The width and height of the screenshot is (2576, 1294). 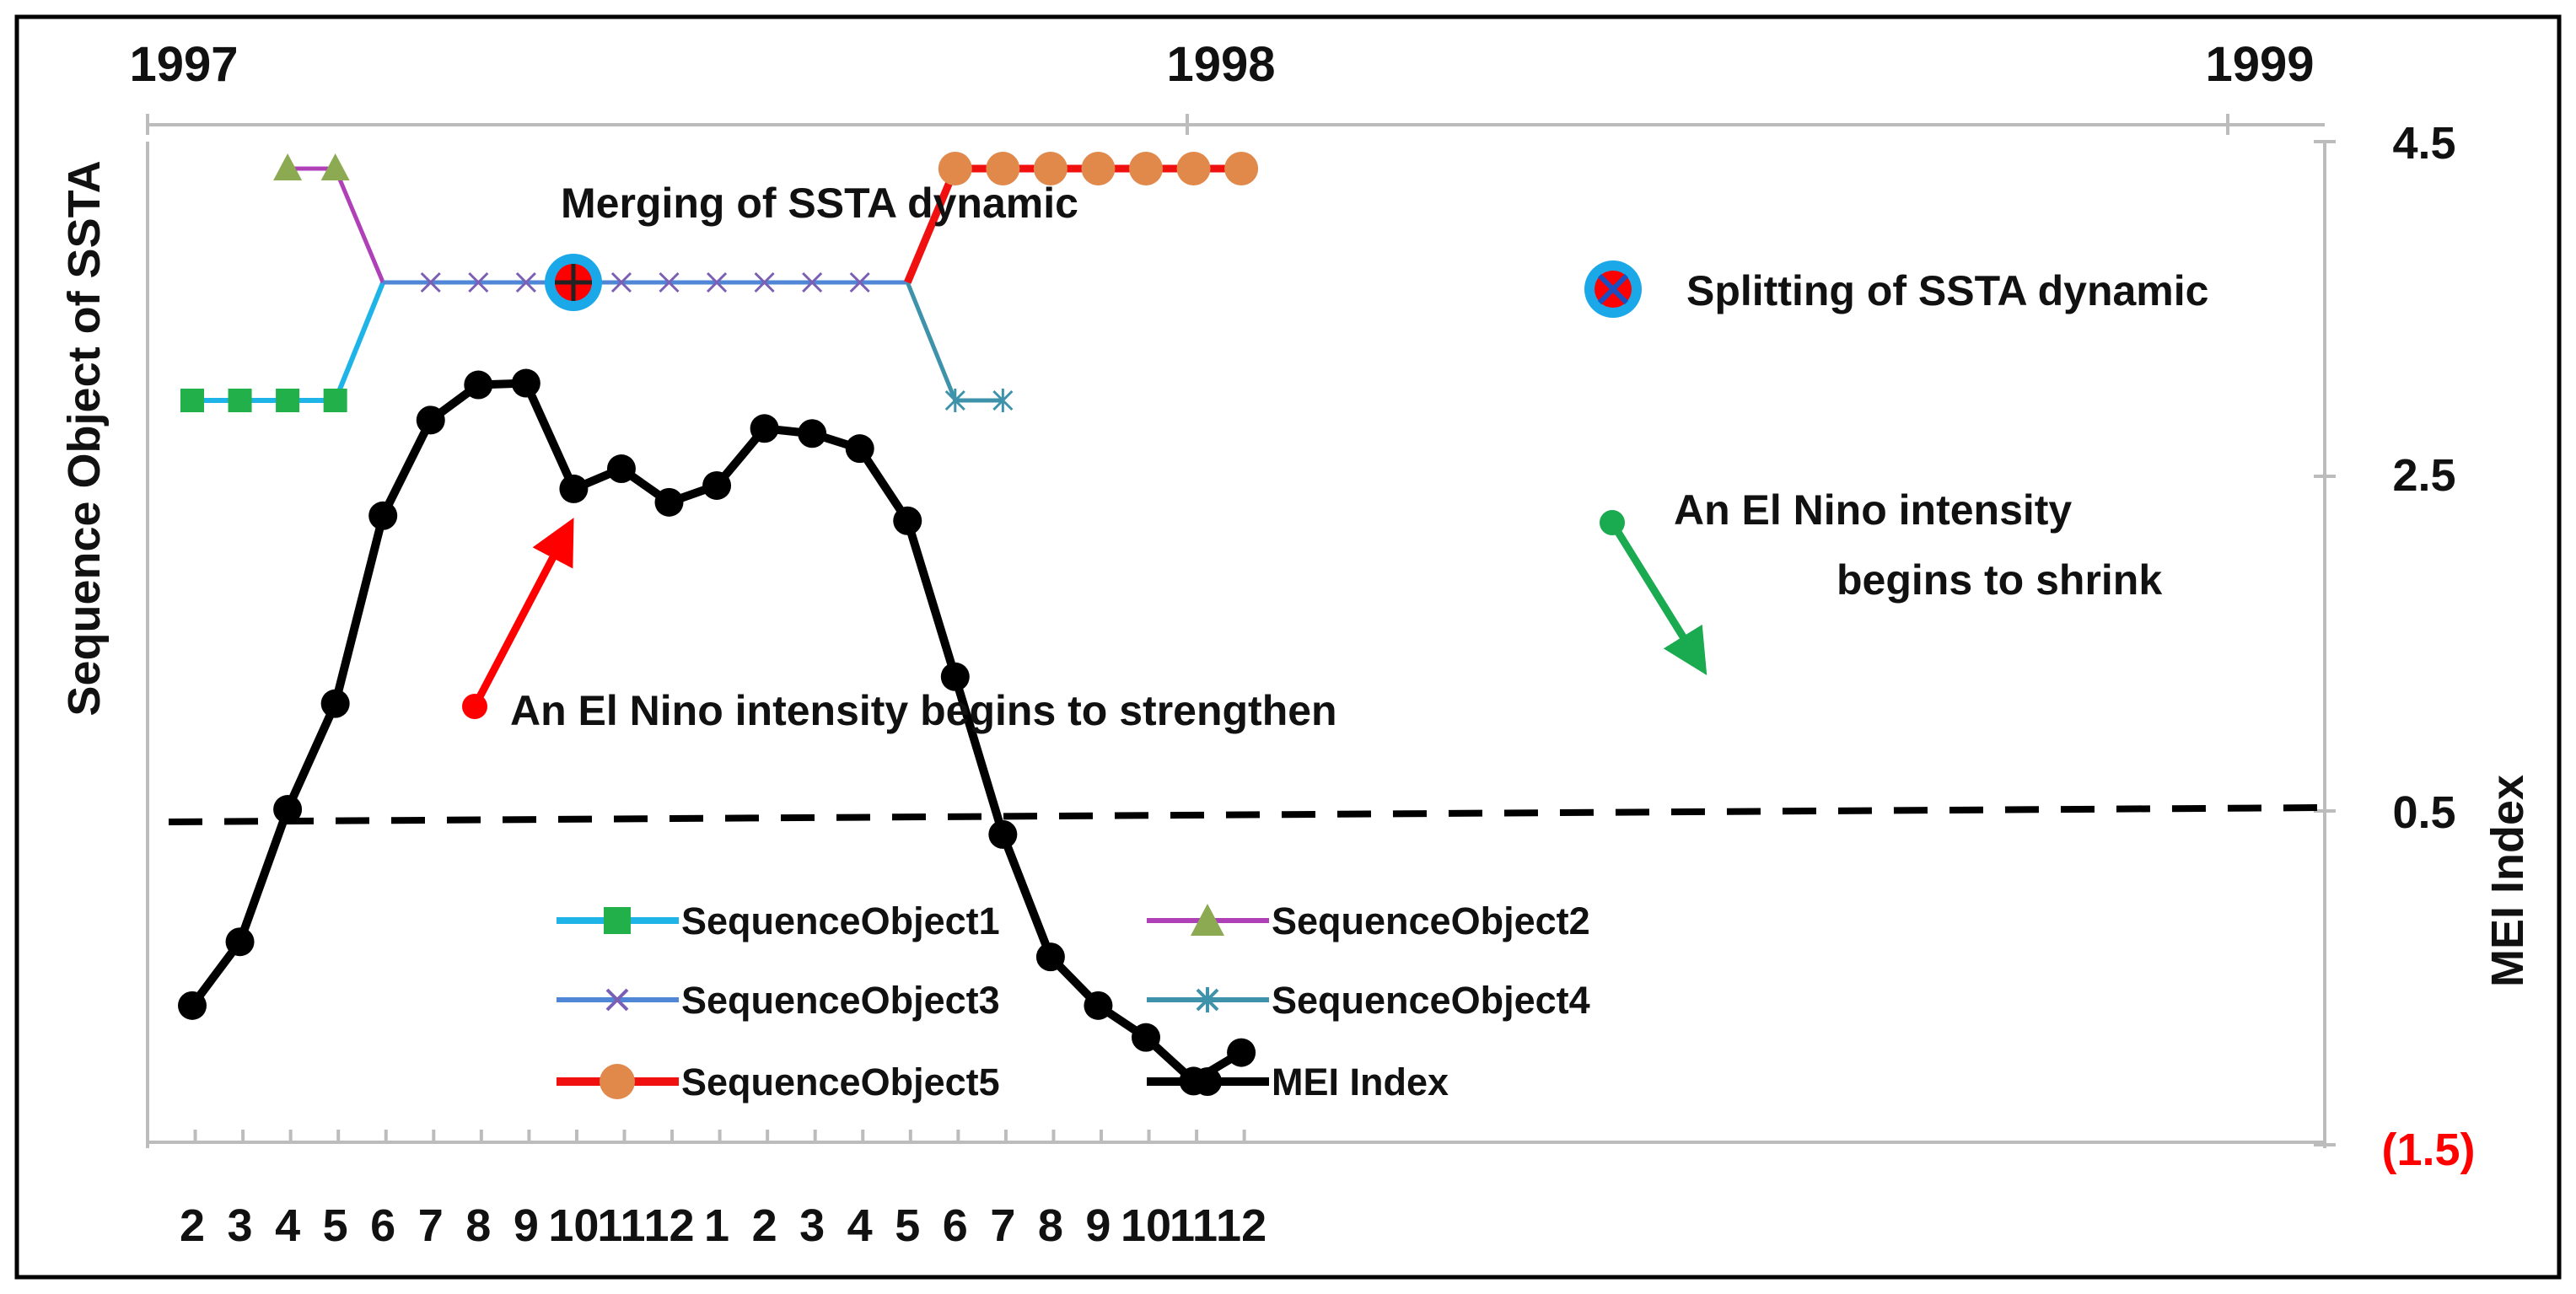 What do you see at coordinates (2259, 64) in the screenshot?
I see `year-label-1999: 1999` at bounding box center [2259, 64].